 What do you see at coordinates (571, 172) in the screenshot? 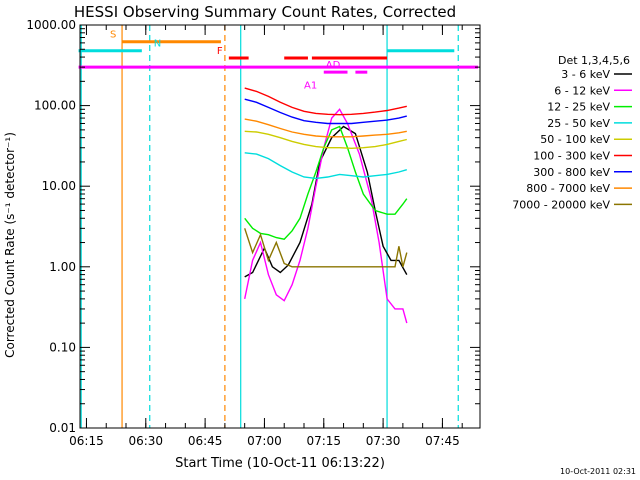
I see `legend-label: 300 - 800 keV` at bounding box center [571, 172].